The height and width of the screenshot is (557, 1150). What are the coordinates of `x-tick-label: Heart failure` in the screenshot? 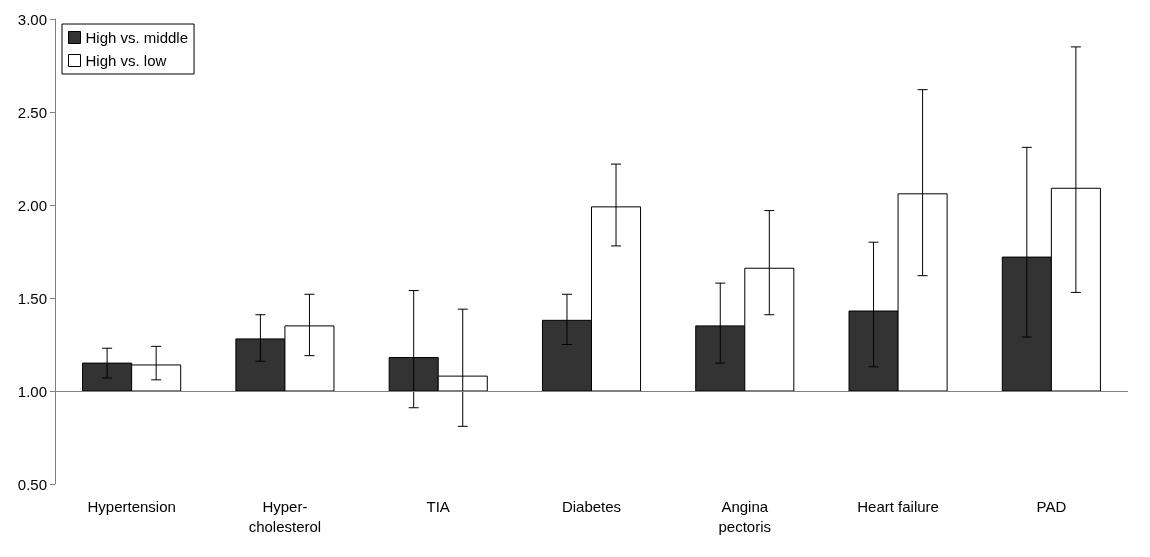 It's located at (898, 506).